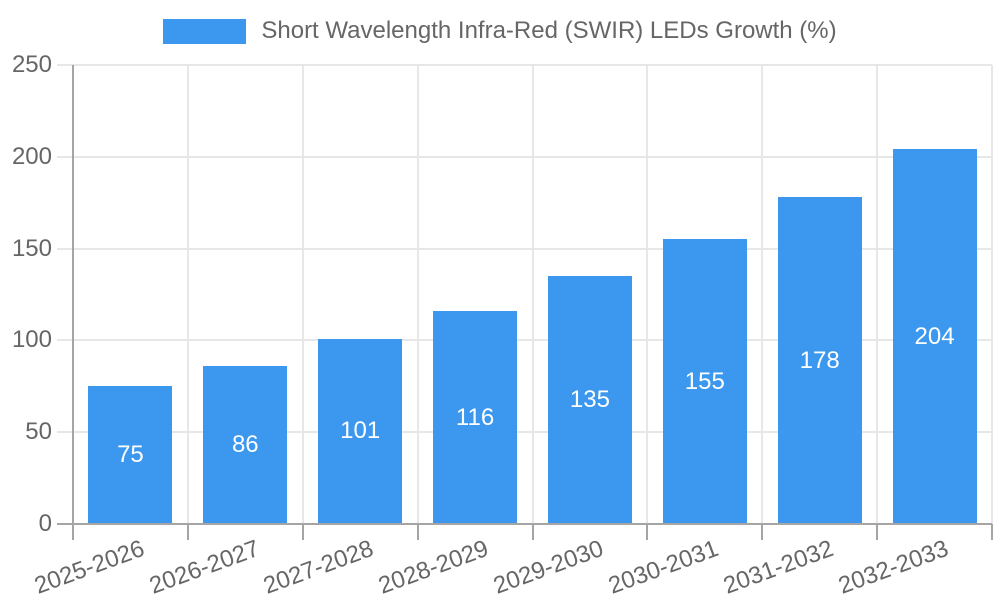 Image resolution: width=1000 pixels, height=600 pixels. I want to click on x-axis-tick-label: 2029-2030, so click(549, 567).